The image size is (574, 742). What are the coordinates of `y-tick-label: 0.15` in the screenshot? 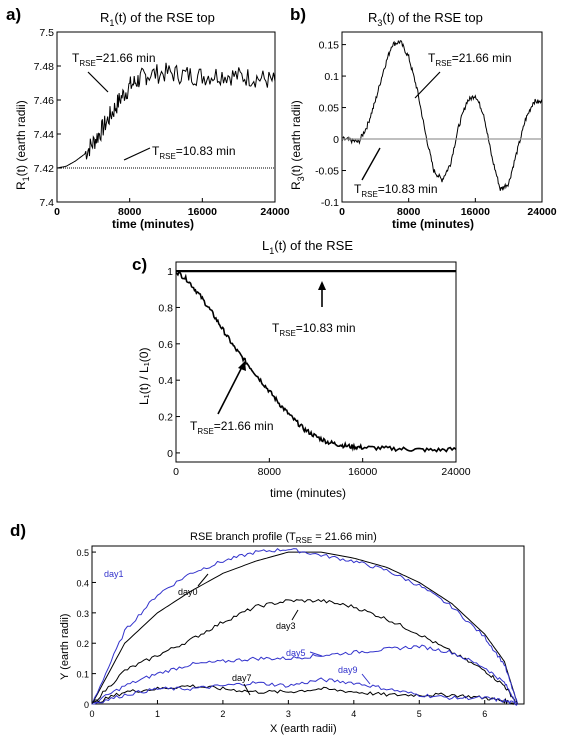 It's located at (329, 46).